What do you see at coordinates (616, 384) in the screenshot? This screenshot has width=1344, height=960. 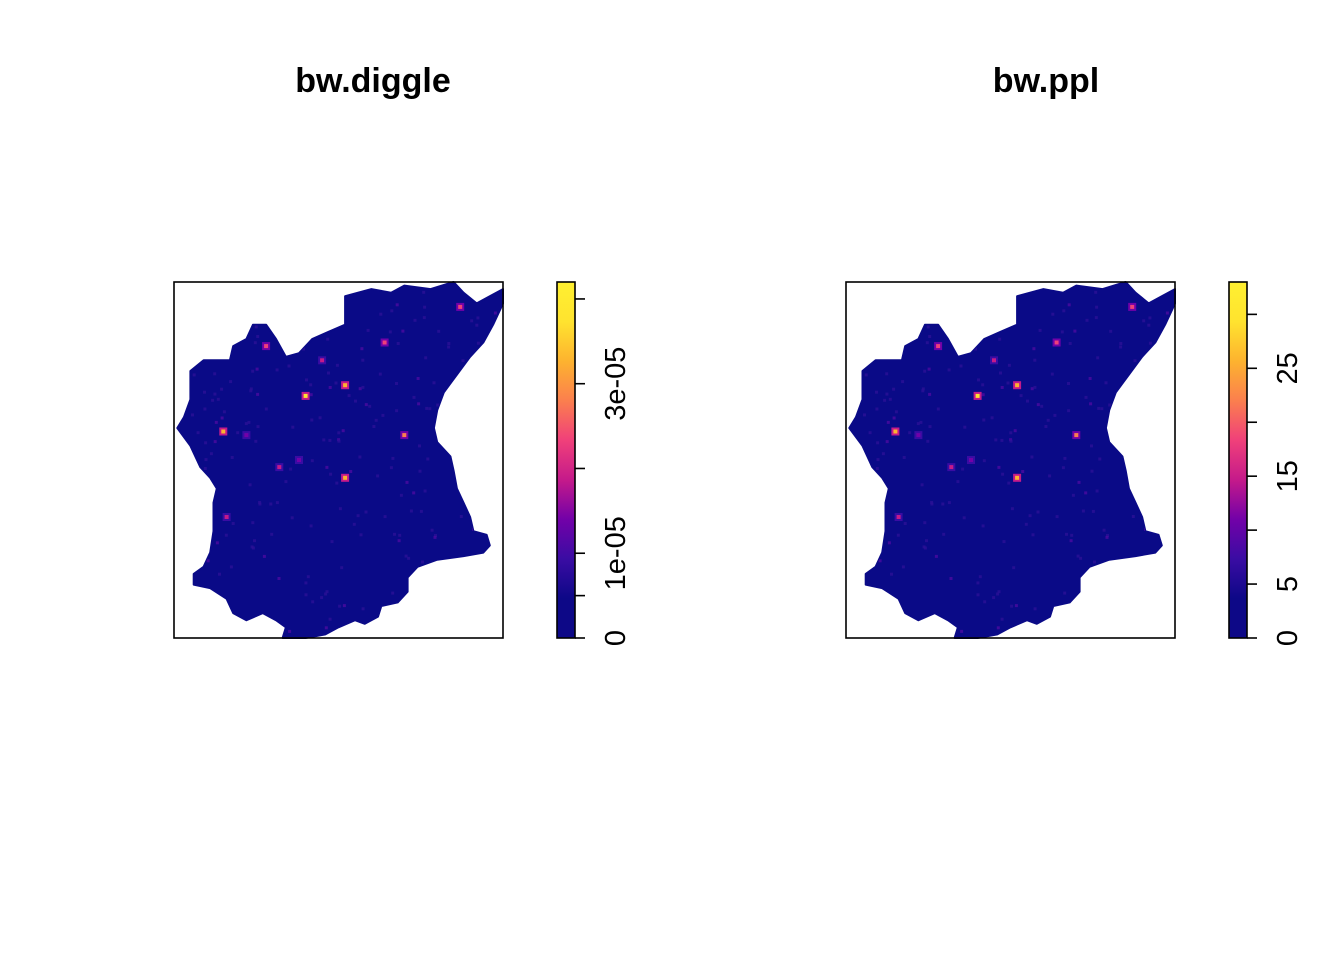 I see `colorbar-tick-label: 3e-05` at bounding box center [616, 384].